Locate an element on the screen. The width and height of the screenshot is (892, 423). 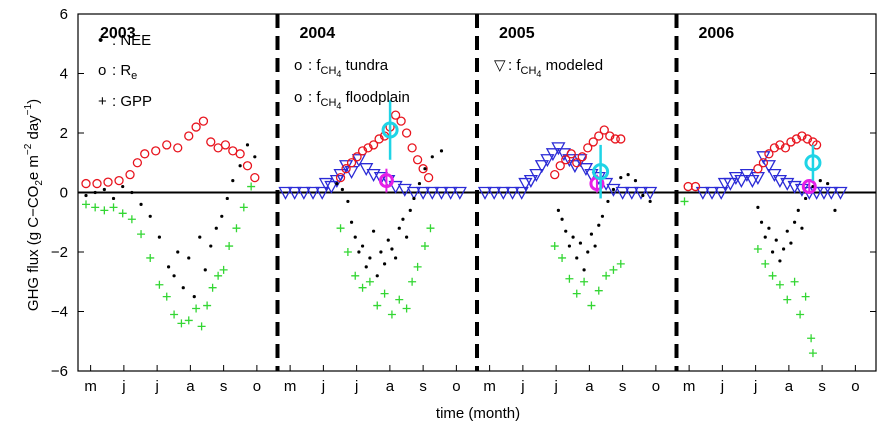
legend-text2: tundra is located at coordinates (364, 65).